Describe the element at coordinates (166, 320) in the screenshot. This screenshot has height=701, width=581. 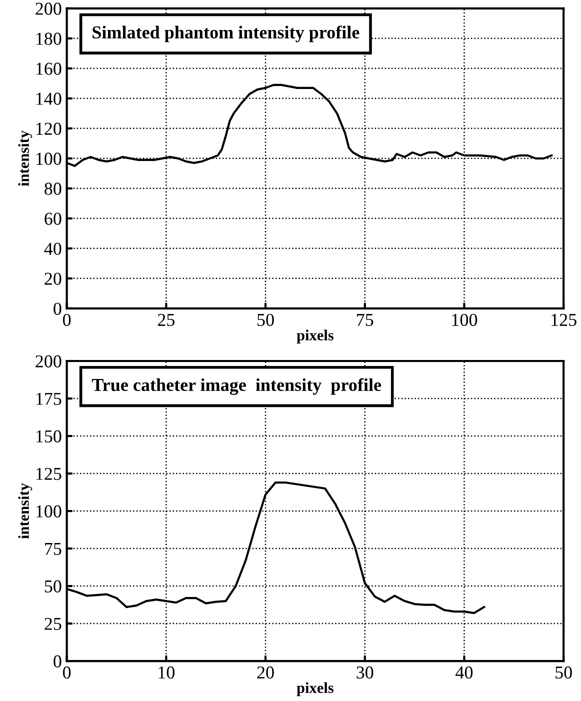
I see `x-tick-label: 25` at that location.